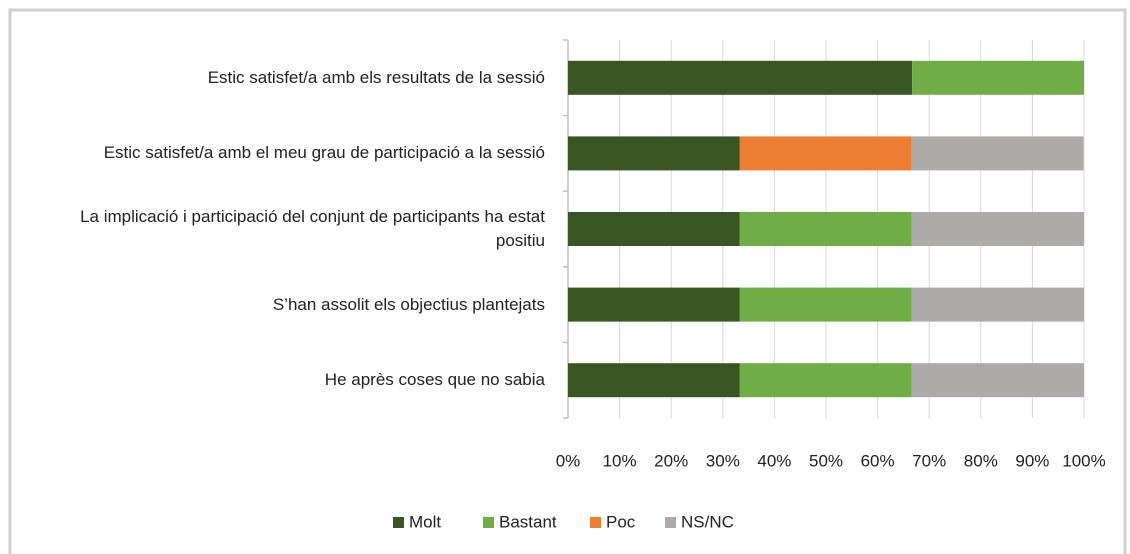 The width and height of the screenshot is (1130, 554). I want to click on x-tick-label: 10%, so click(620, 460).